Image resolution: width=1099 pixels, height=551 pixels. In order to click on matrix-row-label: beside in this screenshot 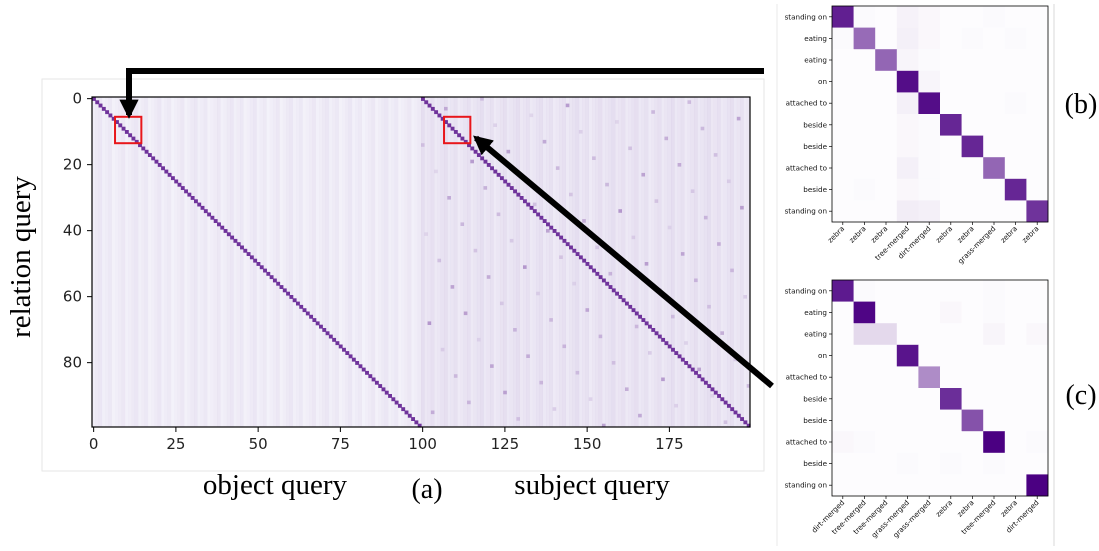, I will do `click(815, 463)`.